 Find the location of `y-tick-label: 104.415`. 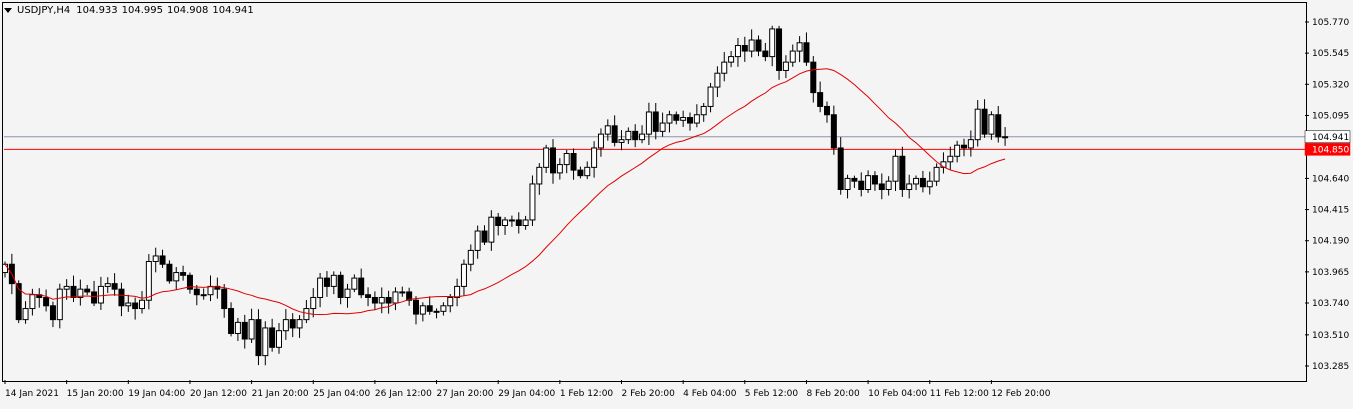

y-tick-label: 104.415 is located at coordinates (1330, 211).